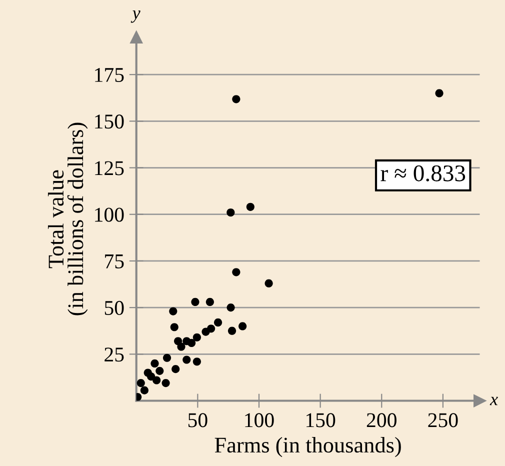 The image size is (505, 466). What do you see at coordinates (109, 75) in the screenshot?
I see `y-tick-label: 175` at bounding box center [109, 75].